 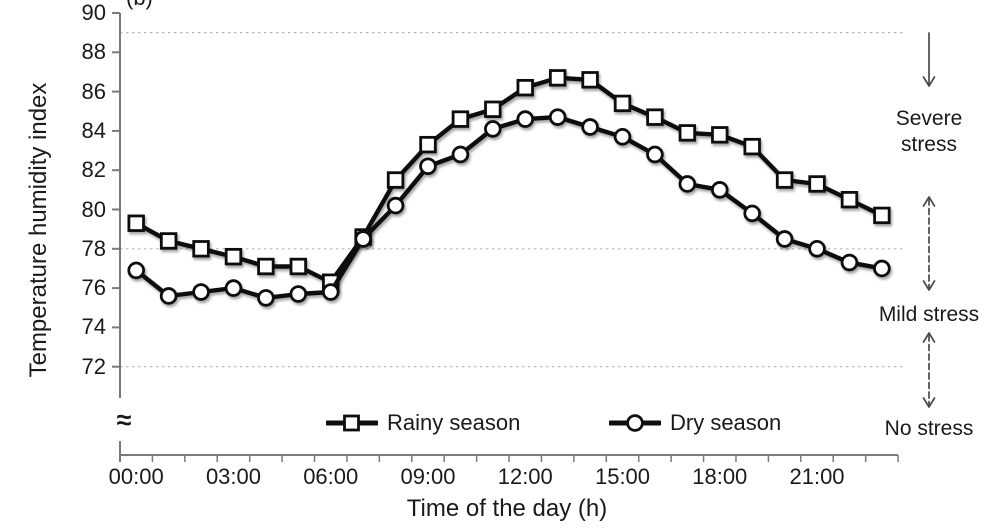 I want to click on y-tick-label-82: 82, so click(x=93, y=170).